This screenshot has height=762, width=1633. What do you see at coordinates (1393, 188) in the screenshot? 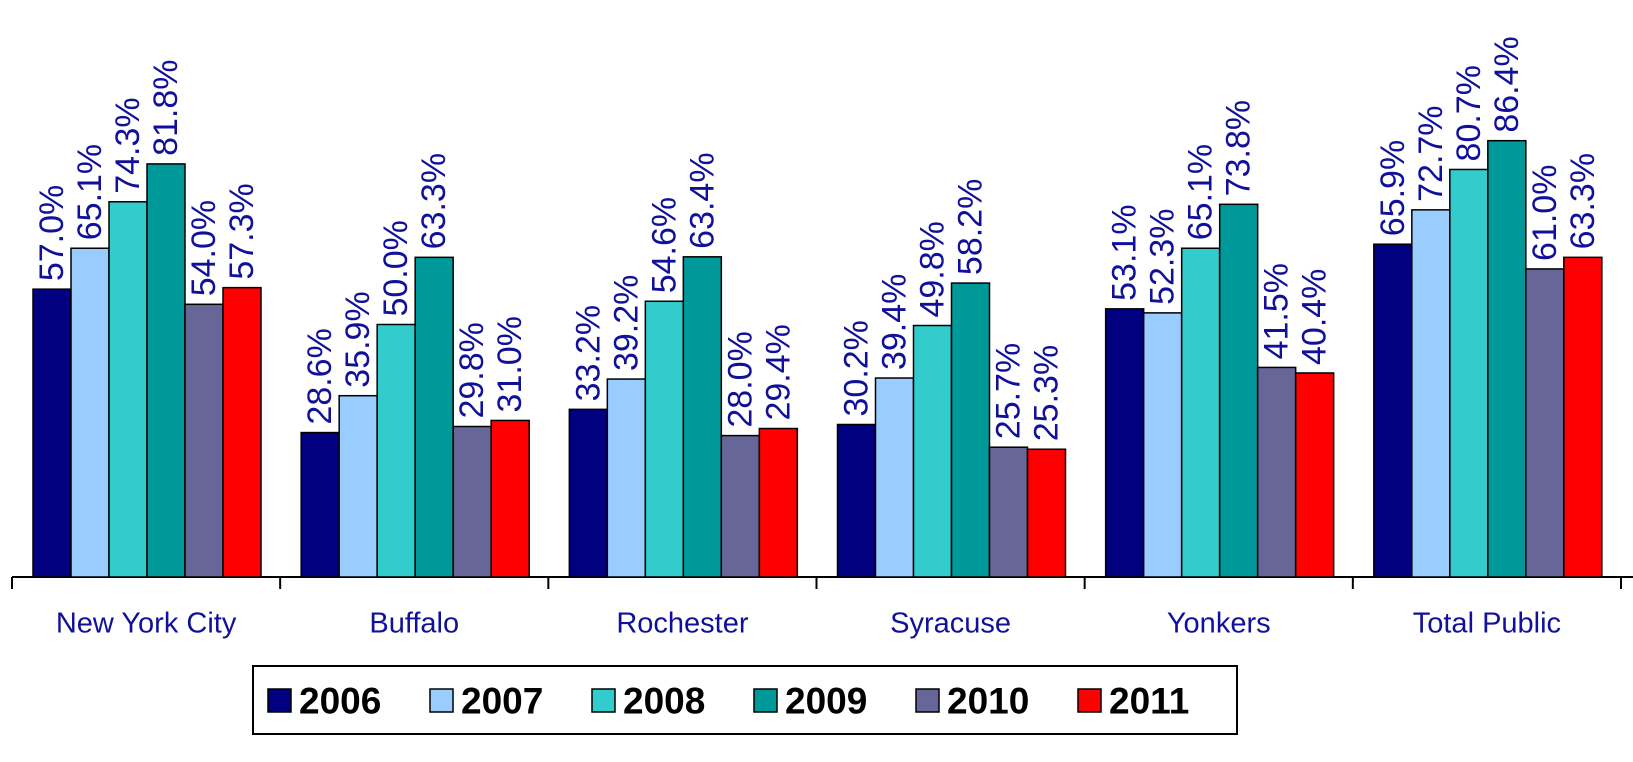
I see `value-label: 65.9%` at bounding box center [1393, 188].